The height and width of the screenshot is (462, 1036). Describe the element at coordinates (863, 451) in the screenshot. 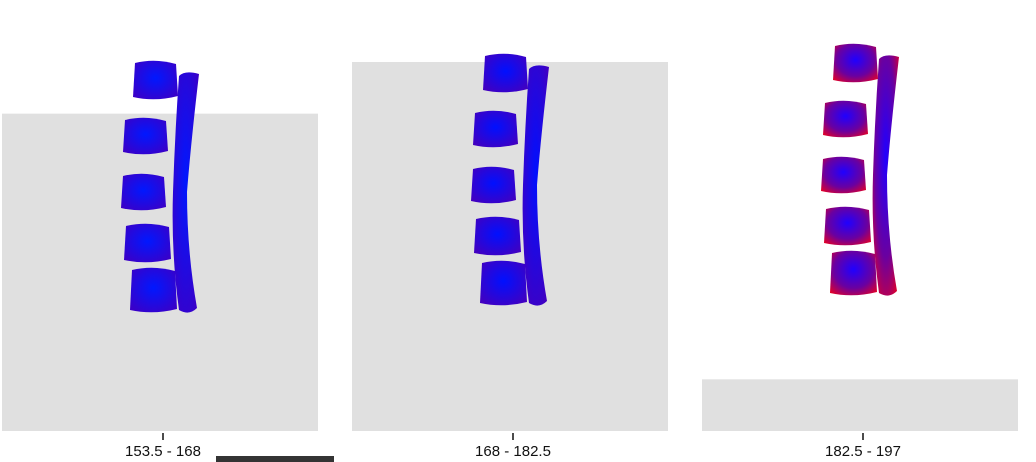

I see `x-tick-label-3: 182.5 - 197` at that location.